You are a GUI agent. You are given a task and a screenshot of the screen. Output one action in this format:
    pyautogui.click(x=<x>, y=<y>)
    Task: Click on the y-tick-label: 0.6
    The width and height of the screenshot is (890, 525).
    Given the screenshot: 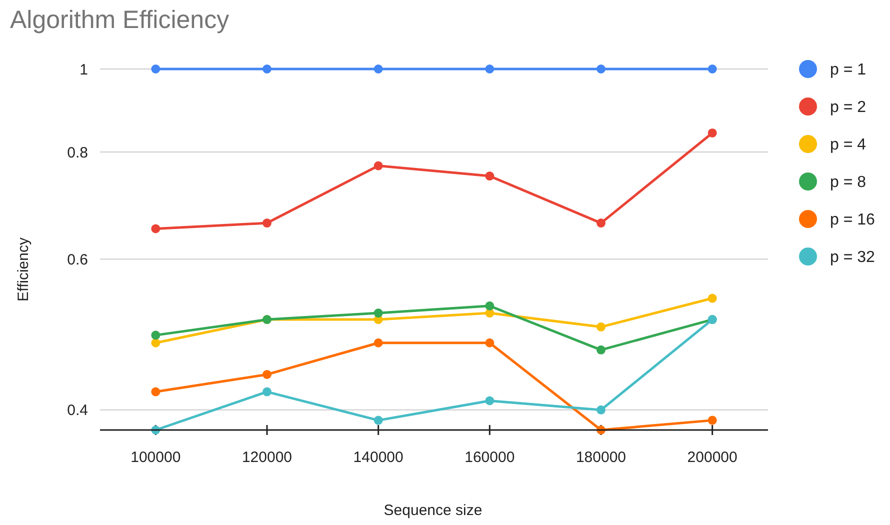 What is the action you would take?
    pyautogui.click(x=77, y=259)
    